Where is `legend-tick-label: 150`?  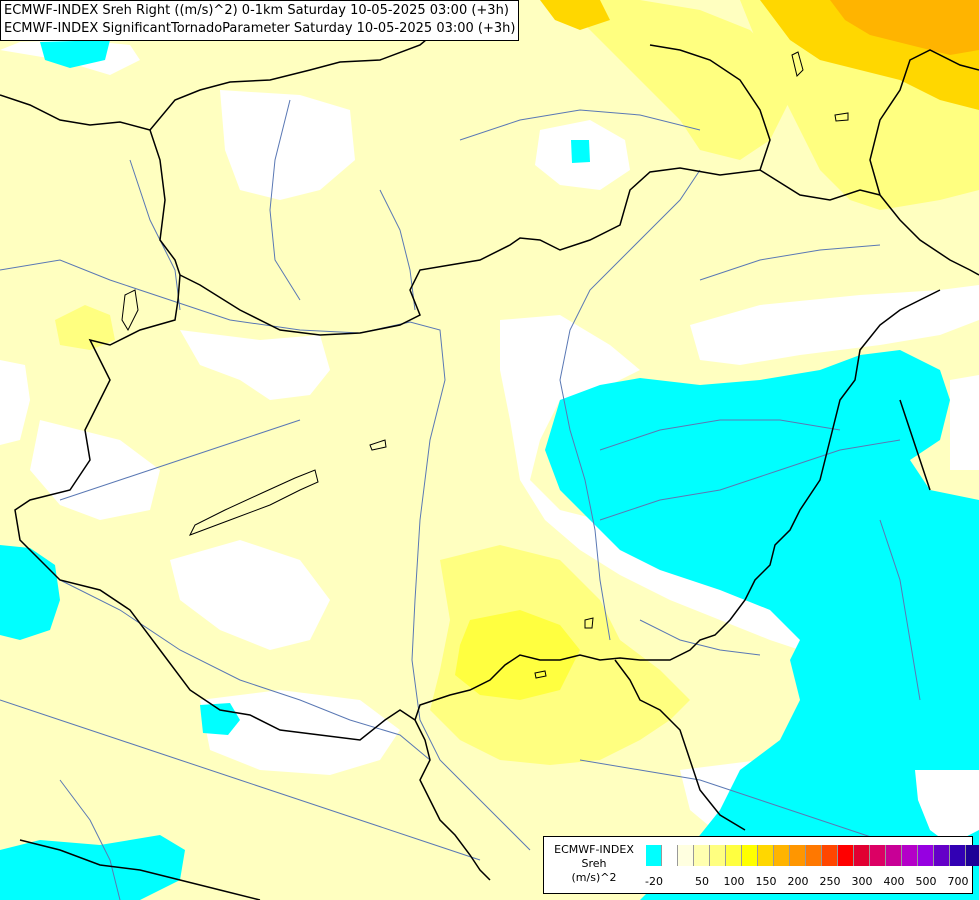 legend-tick-label: 150 is located at coordinates (766, 881).